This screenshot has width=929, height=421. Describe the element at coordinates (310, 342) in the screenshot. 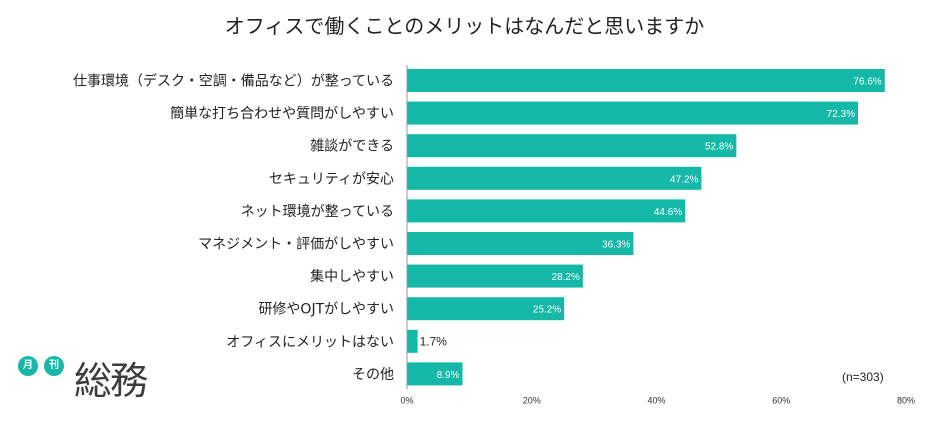

I see `category-label: オフィスにメリットはない` at that location.